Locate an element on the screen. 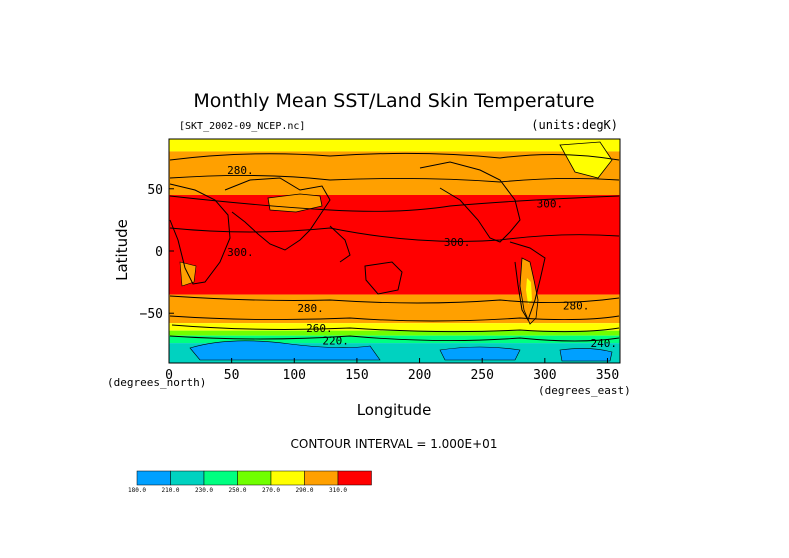  contour-label-2: 300. is located at coordinates (457, 242).